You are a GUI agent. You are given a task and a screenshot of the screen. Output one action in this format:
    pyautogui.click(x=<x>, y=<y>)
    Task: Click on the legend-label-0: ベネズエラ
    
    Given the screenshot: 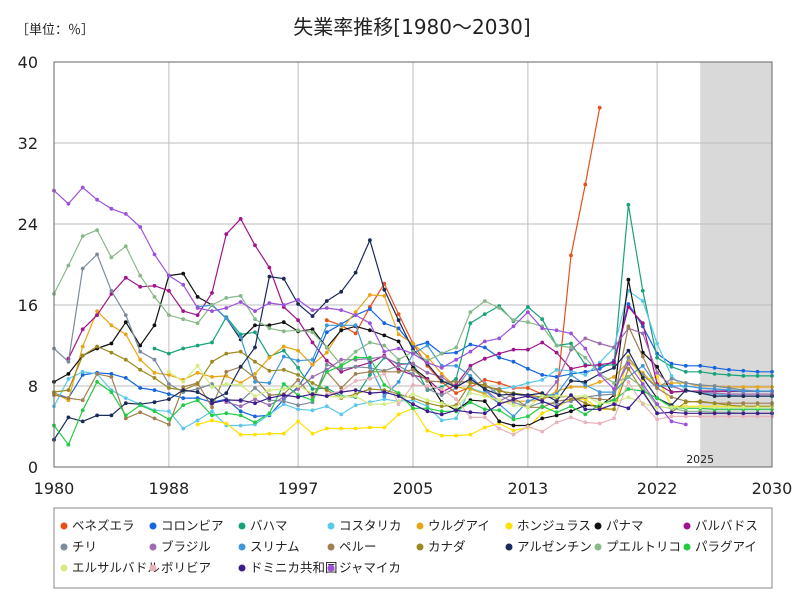 What is the action you would take?
    pyautogui.click(x=103, y=525)
    